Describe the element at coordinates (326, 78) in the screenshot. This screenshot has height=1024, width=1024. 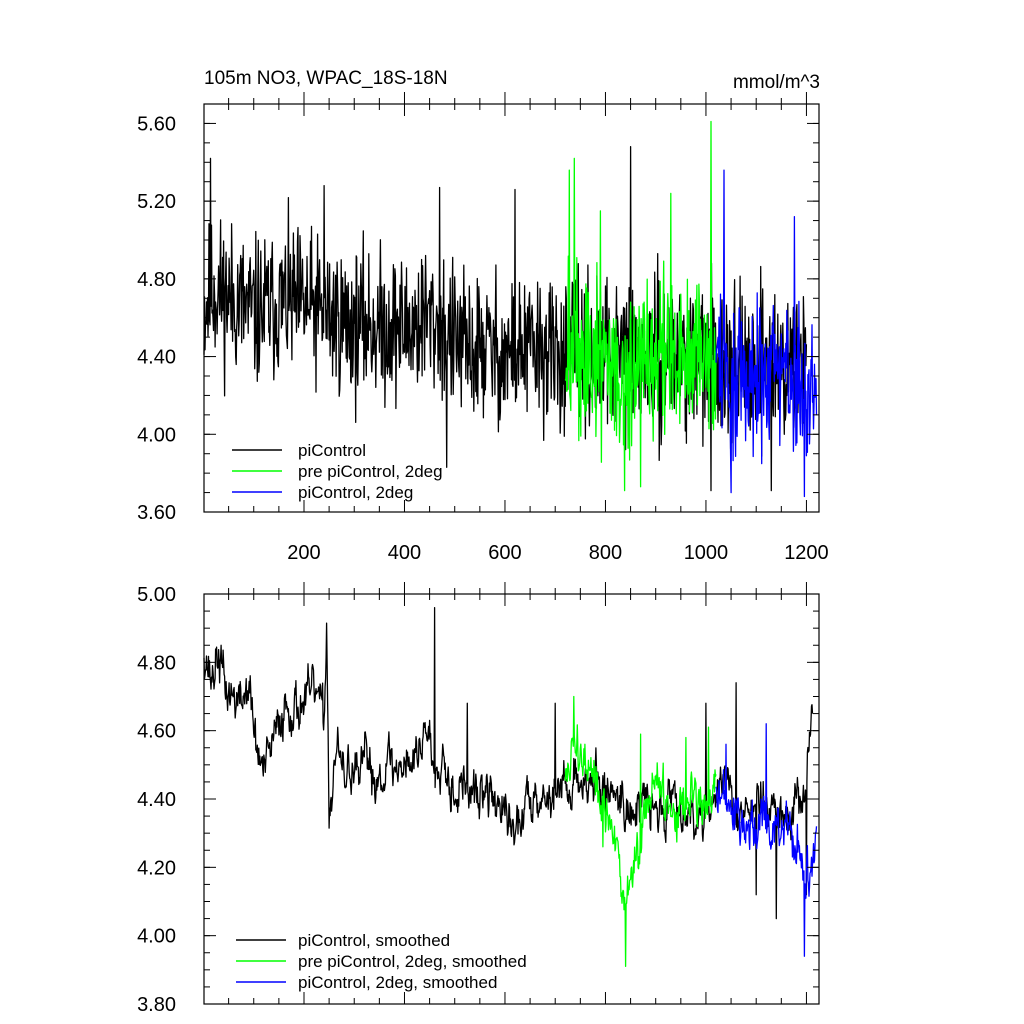
I see `chart-title: 105m NO3, WPAC_18S-18N` at that location.